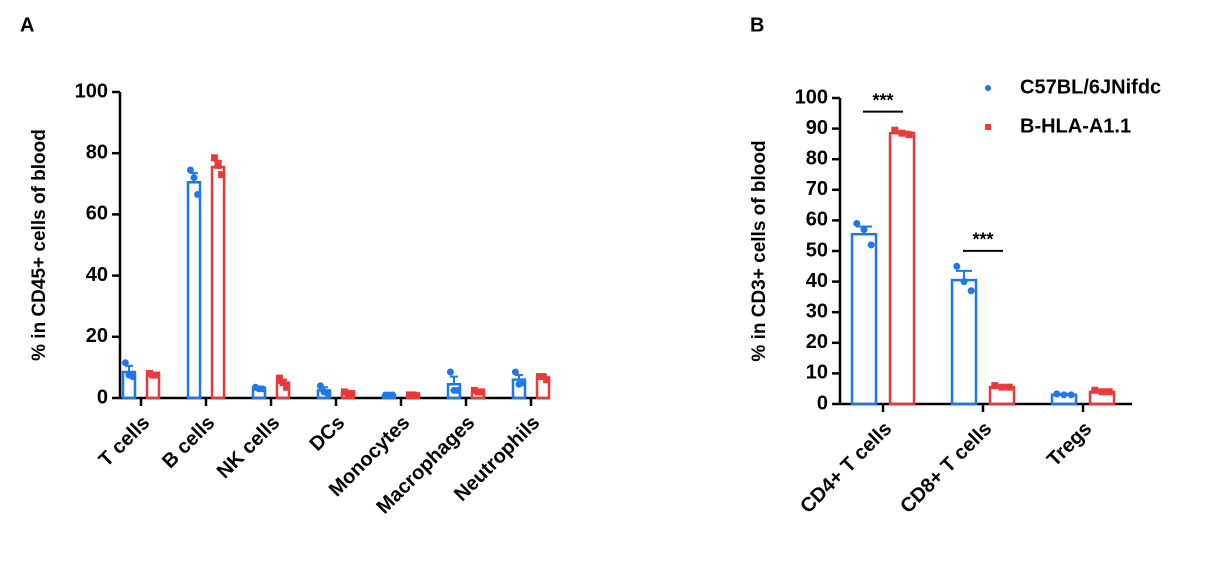 The image size is (1213, 579). Describe the element at coordinates (27, 25) in the screenshot. I see `panel-label: A` at that location.